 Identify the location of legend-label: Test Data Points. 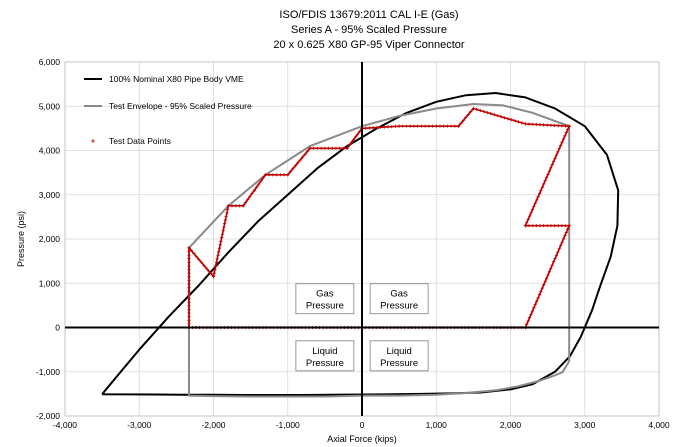
(140, 141).